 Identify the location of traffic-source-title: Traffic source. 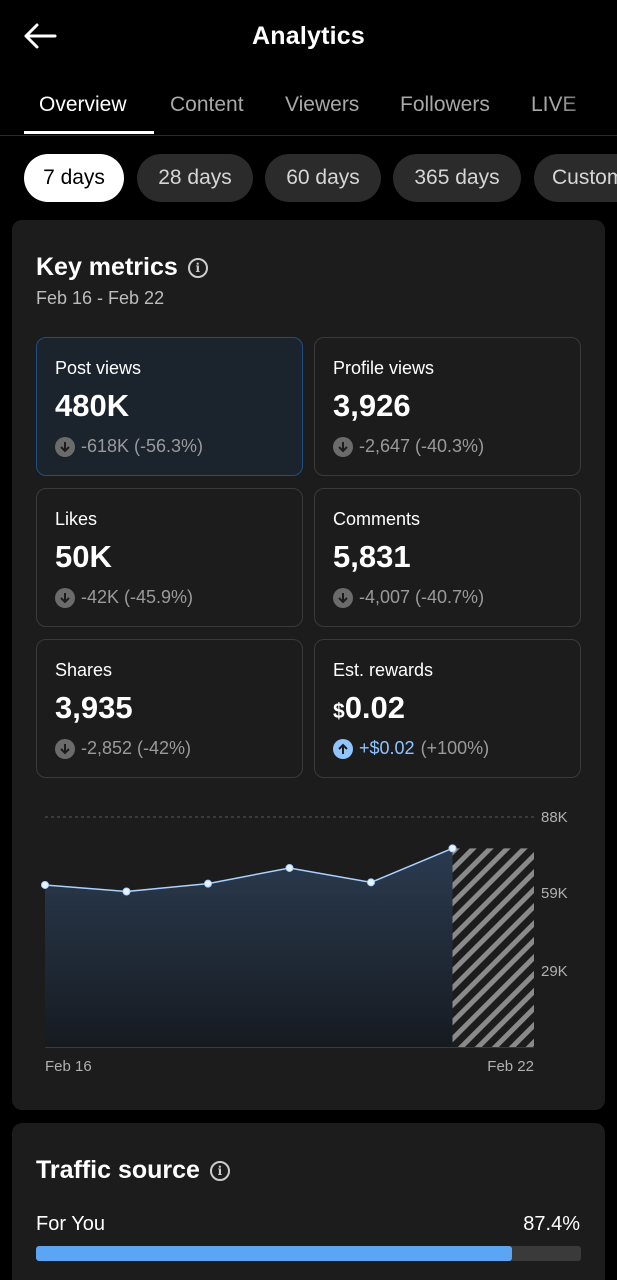
(118, 1170).